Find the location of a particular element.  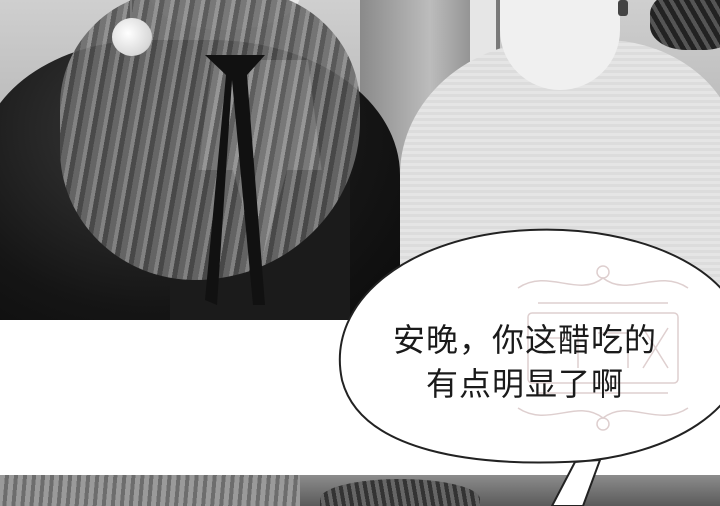

pompom-earring-icon is located at coordinates (132, 37).